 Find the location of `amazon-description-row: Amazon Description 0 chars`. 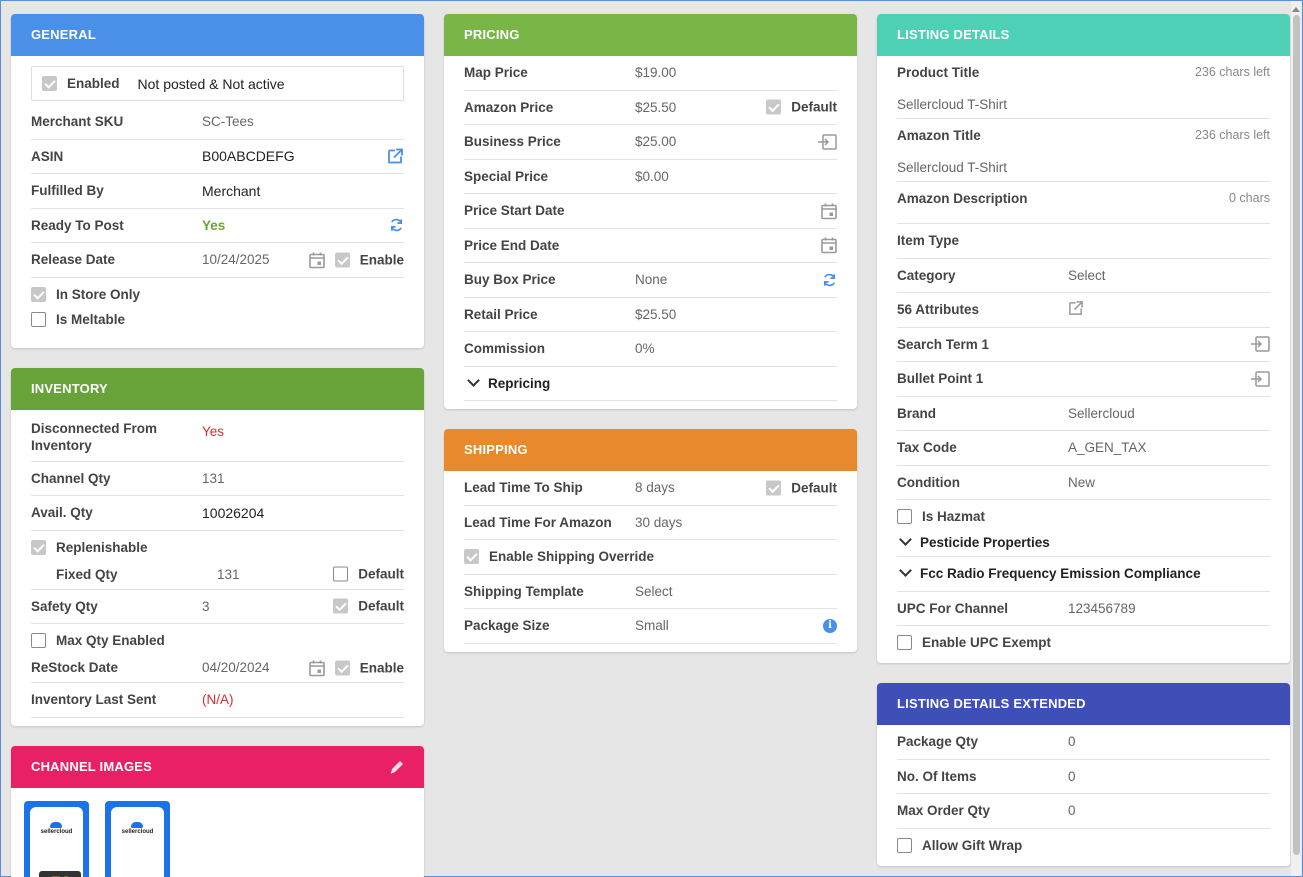

amazon-description-row: Amazon Description 0 chars is located at coordinates (1083, 203).